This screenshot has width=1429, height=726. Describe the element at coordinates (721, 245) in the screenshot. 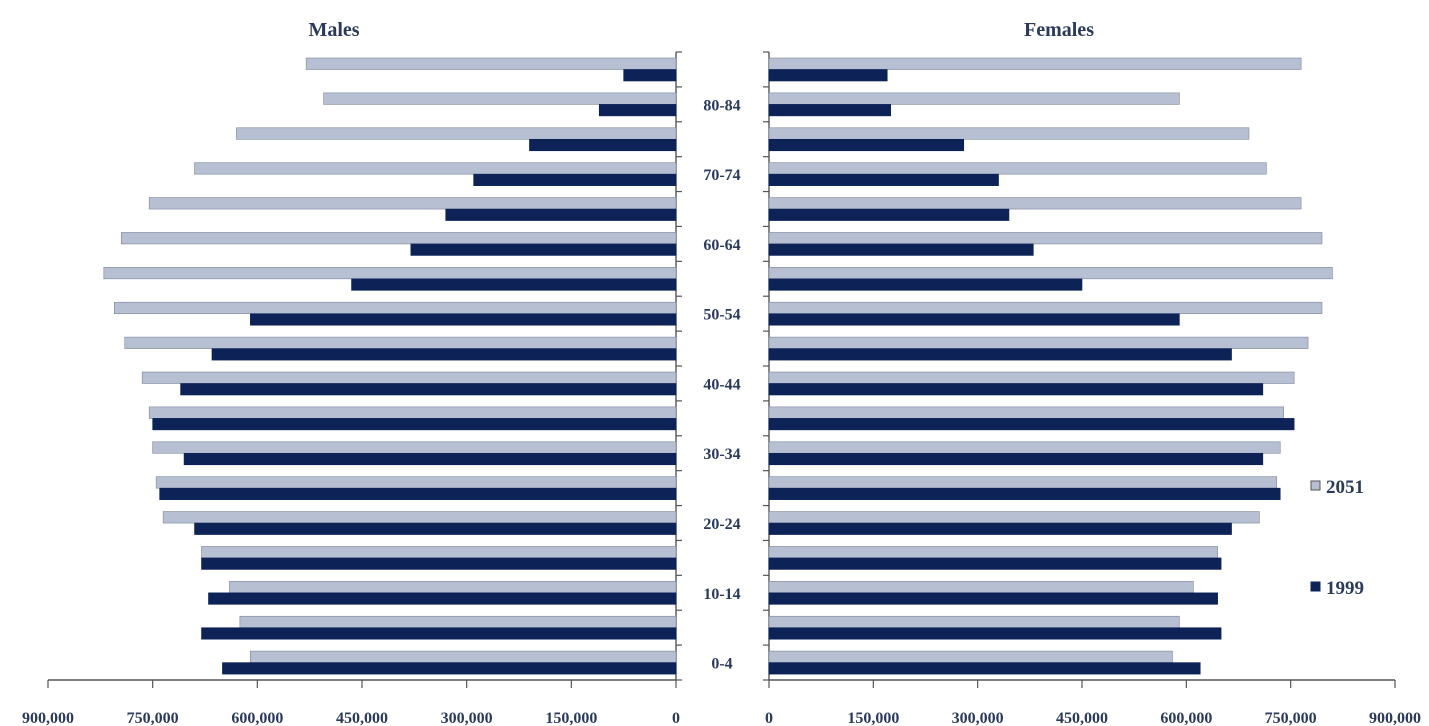

I see `age-group-label: 60-64` at that location.